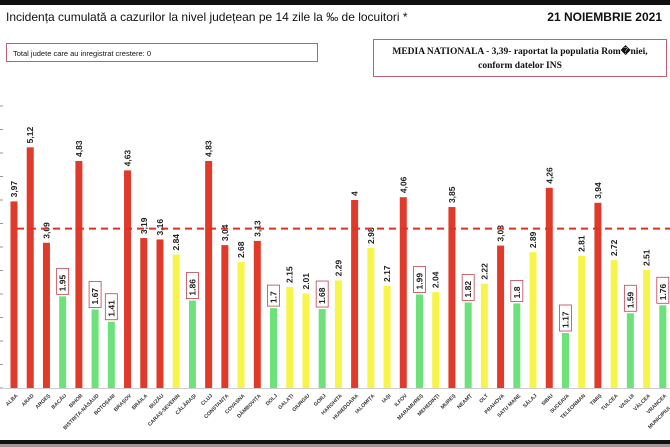 The width and height of the screenshot is (670, 447). Describe the element at coordinates (630, 350) in the screenshot. I see `bar-vaslui` at that location.